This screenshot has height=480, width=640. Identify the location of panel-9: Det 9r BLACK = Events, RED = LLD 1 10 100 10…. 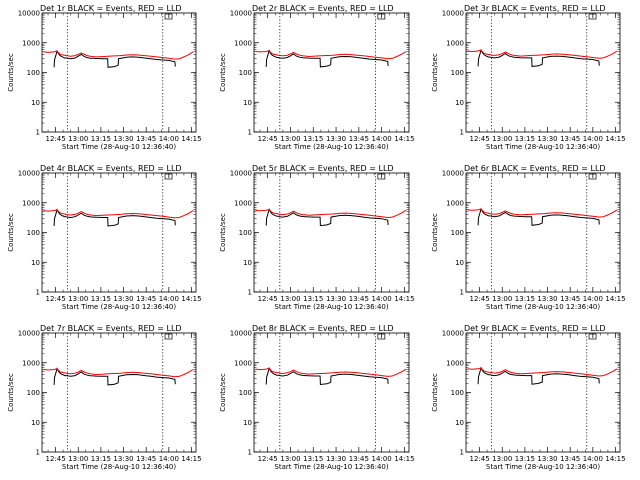
(528, 397).